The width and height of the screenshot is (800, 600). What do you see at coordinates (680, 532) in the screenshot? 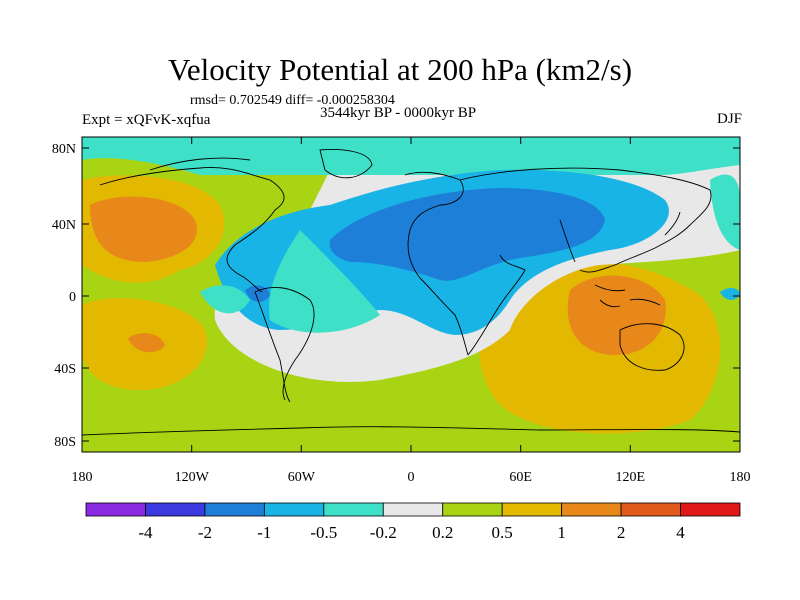
I see `colorbar-label: 4` at bounding box center [680, 532].